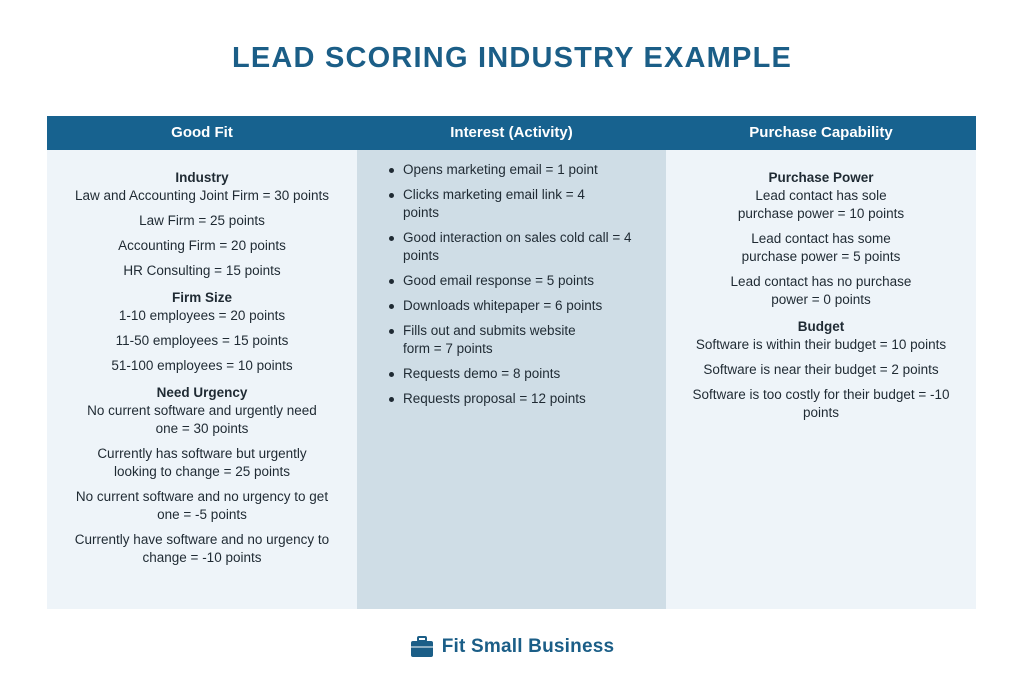  I want to click on section-heading: Purchase Power, so click(821, 177).